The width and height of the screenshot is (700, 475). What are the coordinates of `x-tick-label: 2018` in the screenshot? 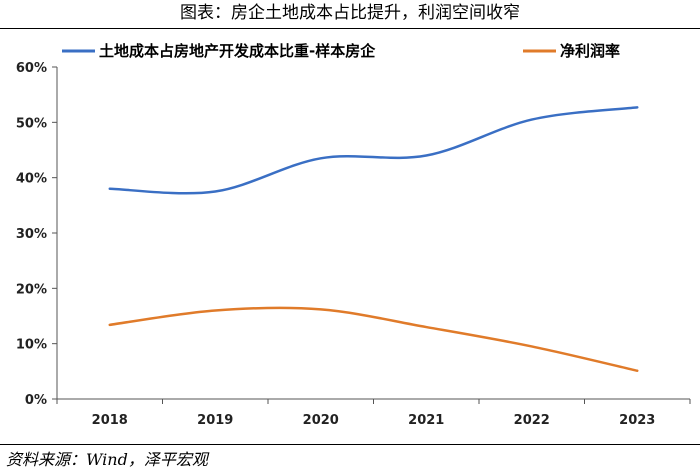 It's located at (110, 420).